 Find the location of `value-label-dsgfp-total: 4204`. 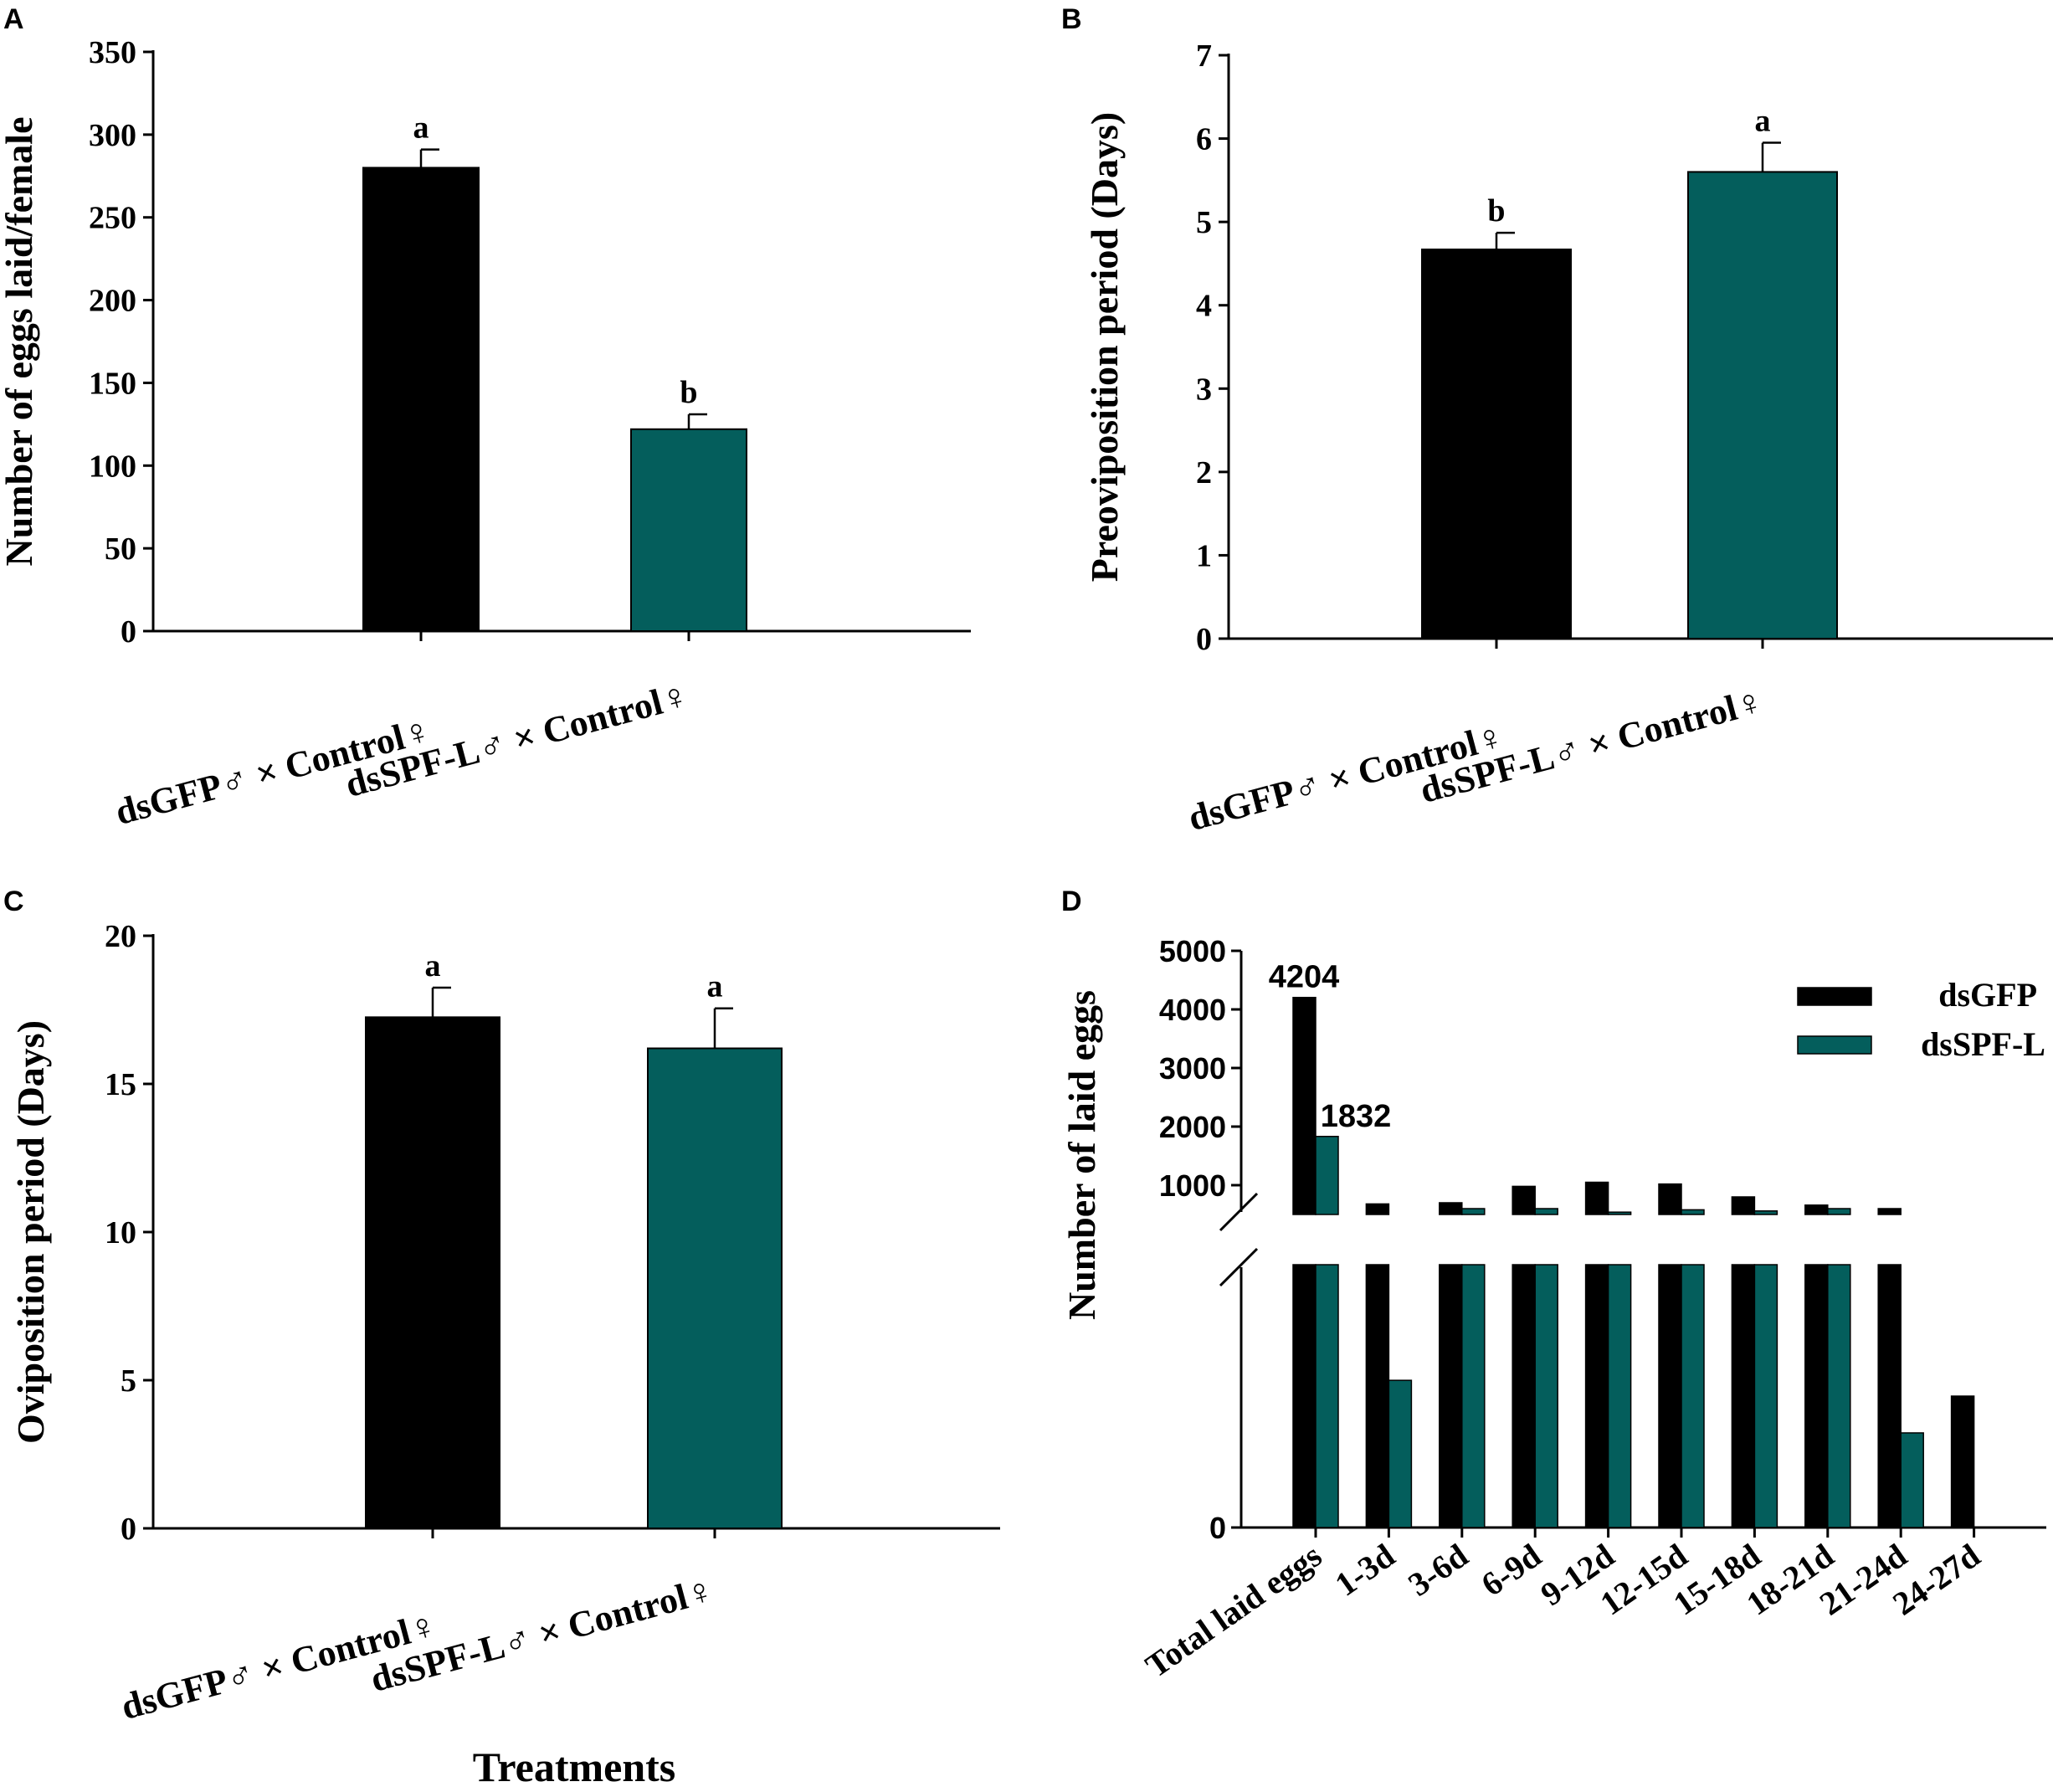

value-label-dsgfp-total: 4204 is located at coordinates (1304, 977).